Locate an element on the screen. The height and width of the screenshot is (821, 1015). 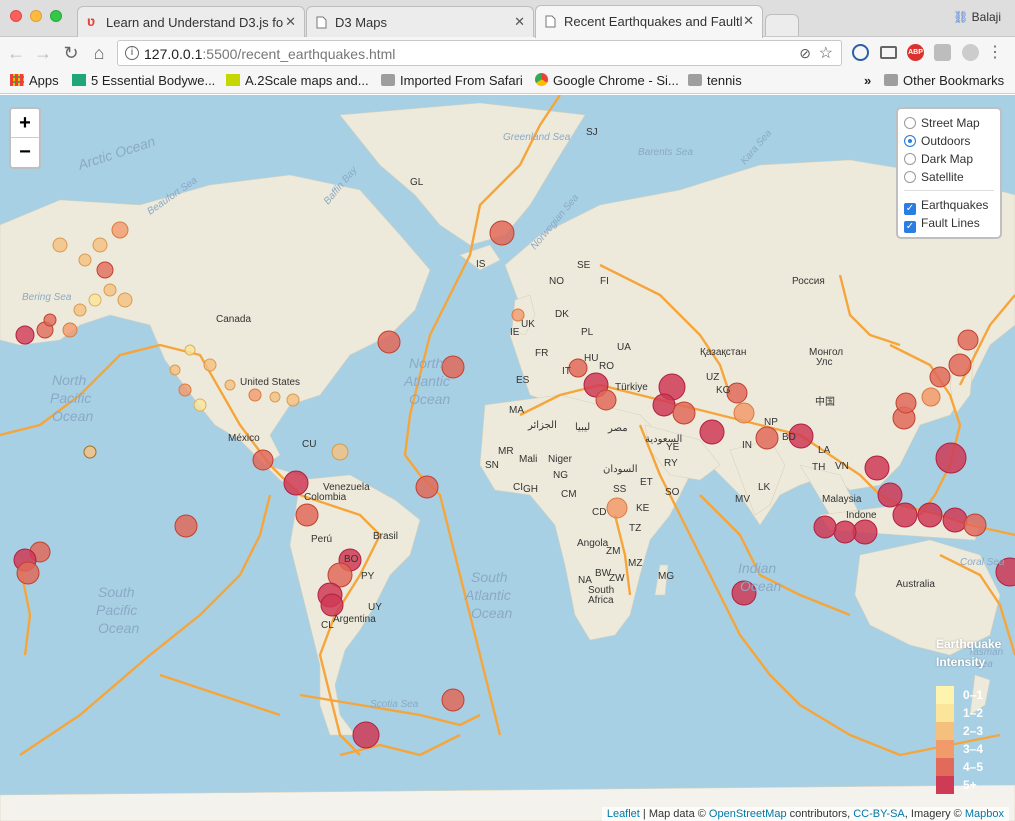
other-bookmarks: Other Bookmarks is located at coordinates (944, 80).